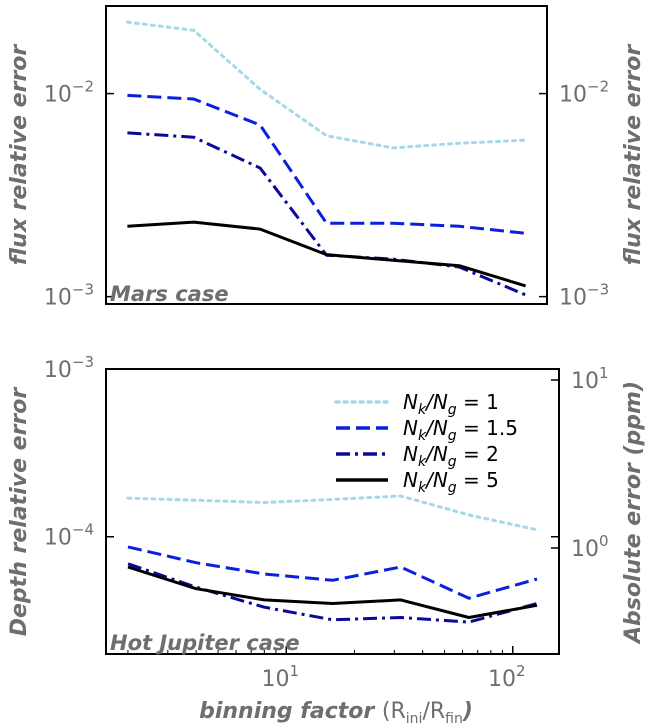 The image size is (646, 727). I want to click on legend-label-0: Nk/Ng = 1, so click(451, 404).